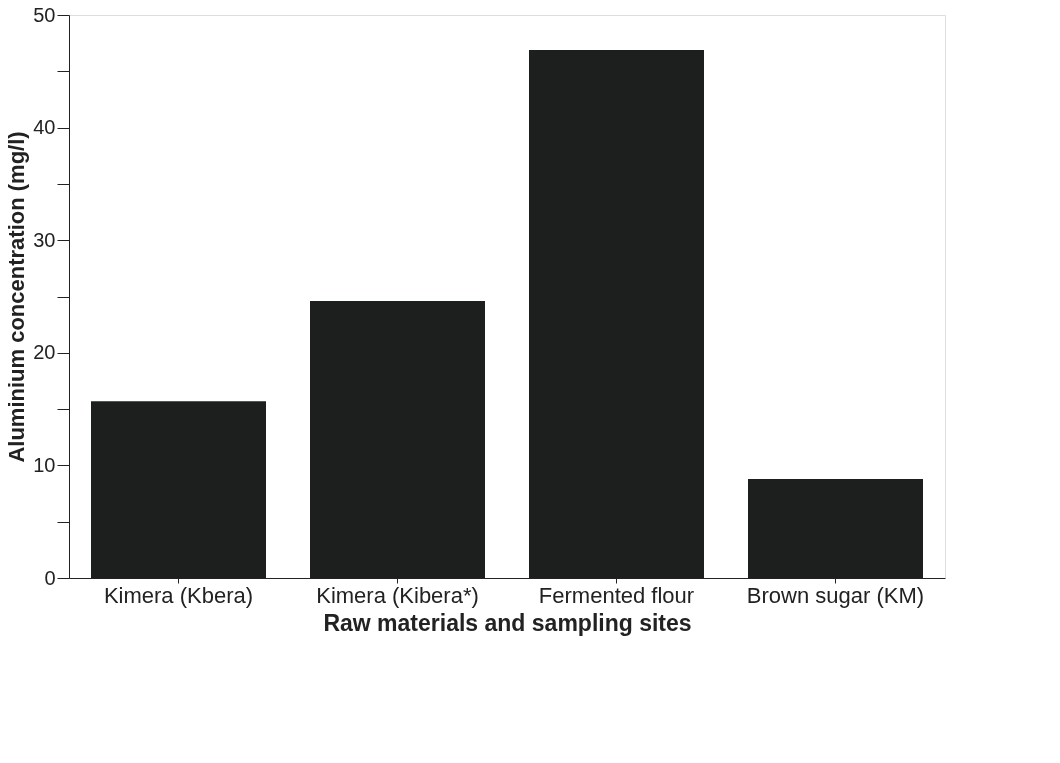 The width and height of the screenshot is (1060, 763). What do you see at coordinates (44, 127) in the screenshot?
I see `y-tick-label: 40` at bounding box center [44, 127].